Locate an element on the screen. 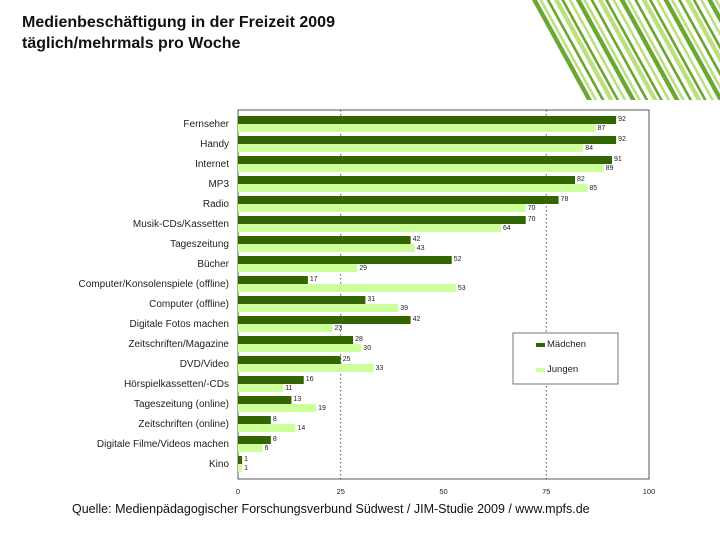 Image resolution: width=720 pixels, height=540 pixels. value-label-jungen: 6 is located at coordinates (267, 448).